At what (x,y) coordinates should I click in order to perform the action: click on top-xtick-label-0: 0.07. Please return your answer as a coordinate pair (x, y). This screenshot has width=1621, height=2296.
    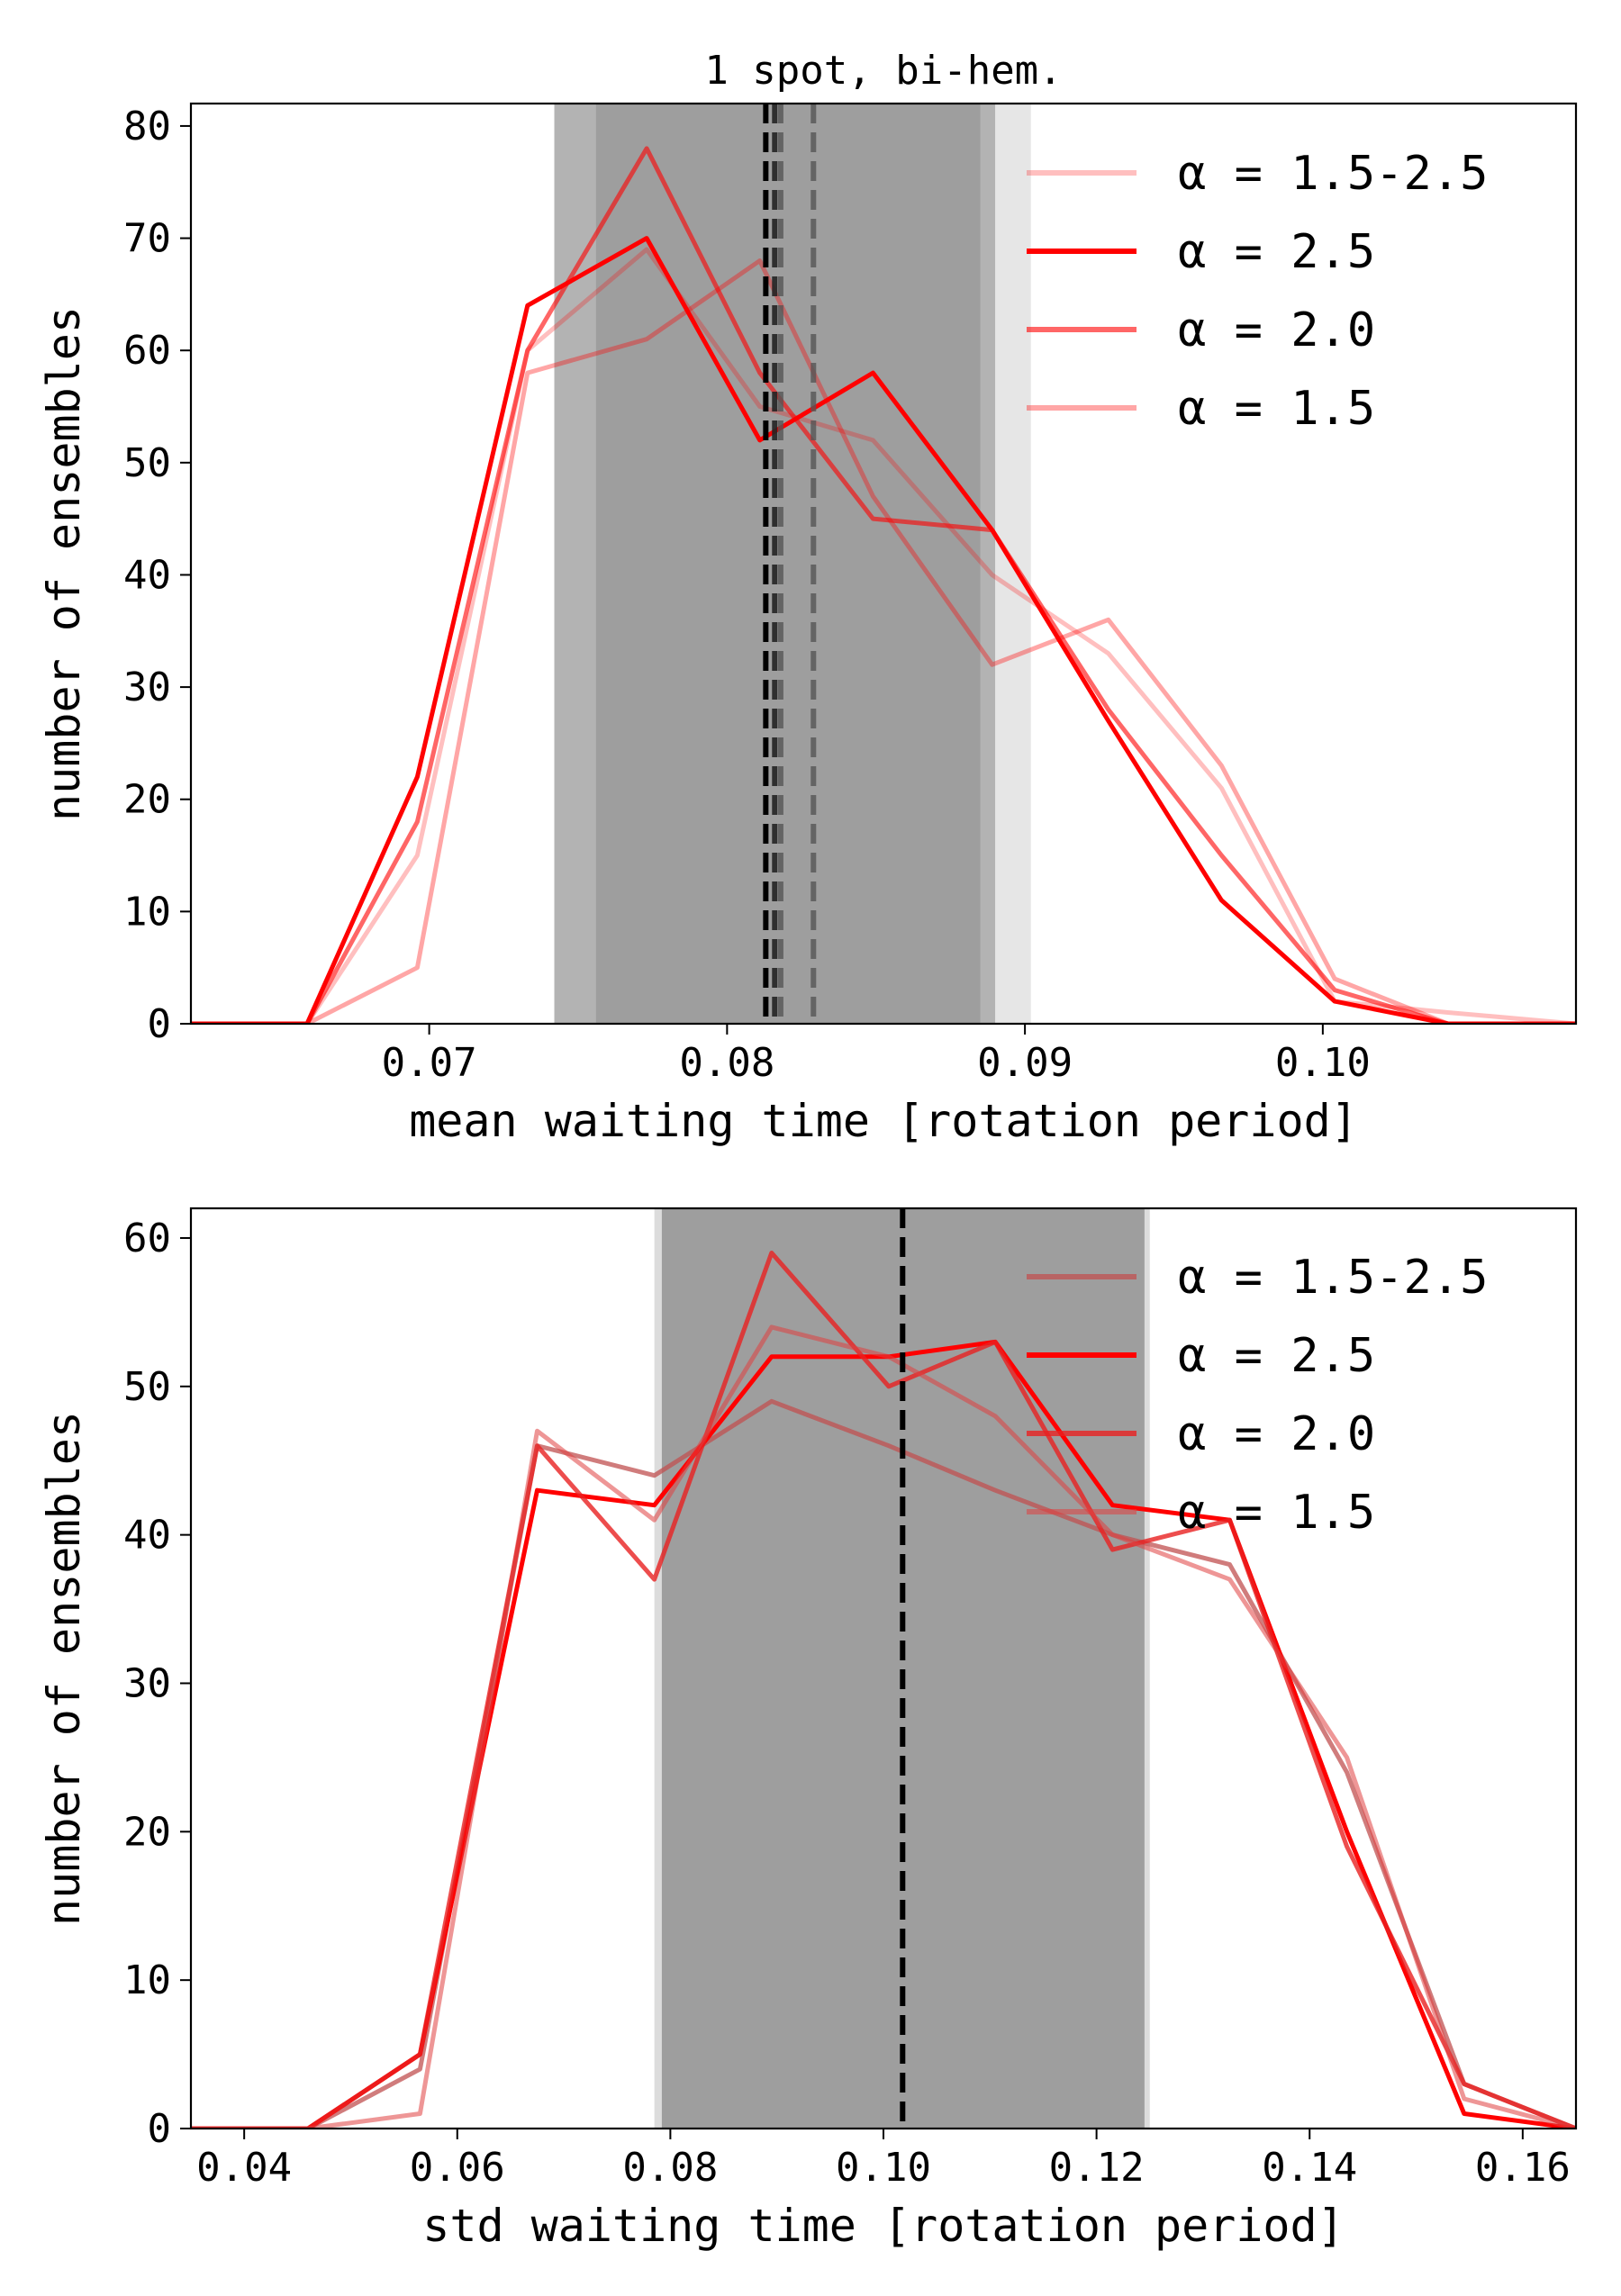
    Looking at the image, I should click on (429, 1063).